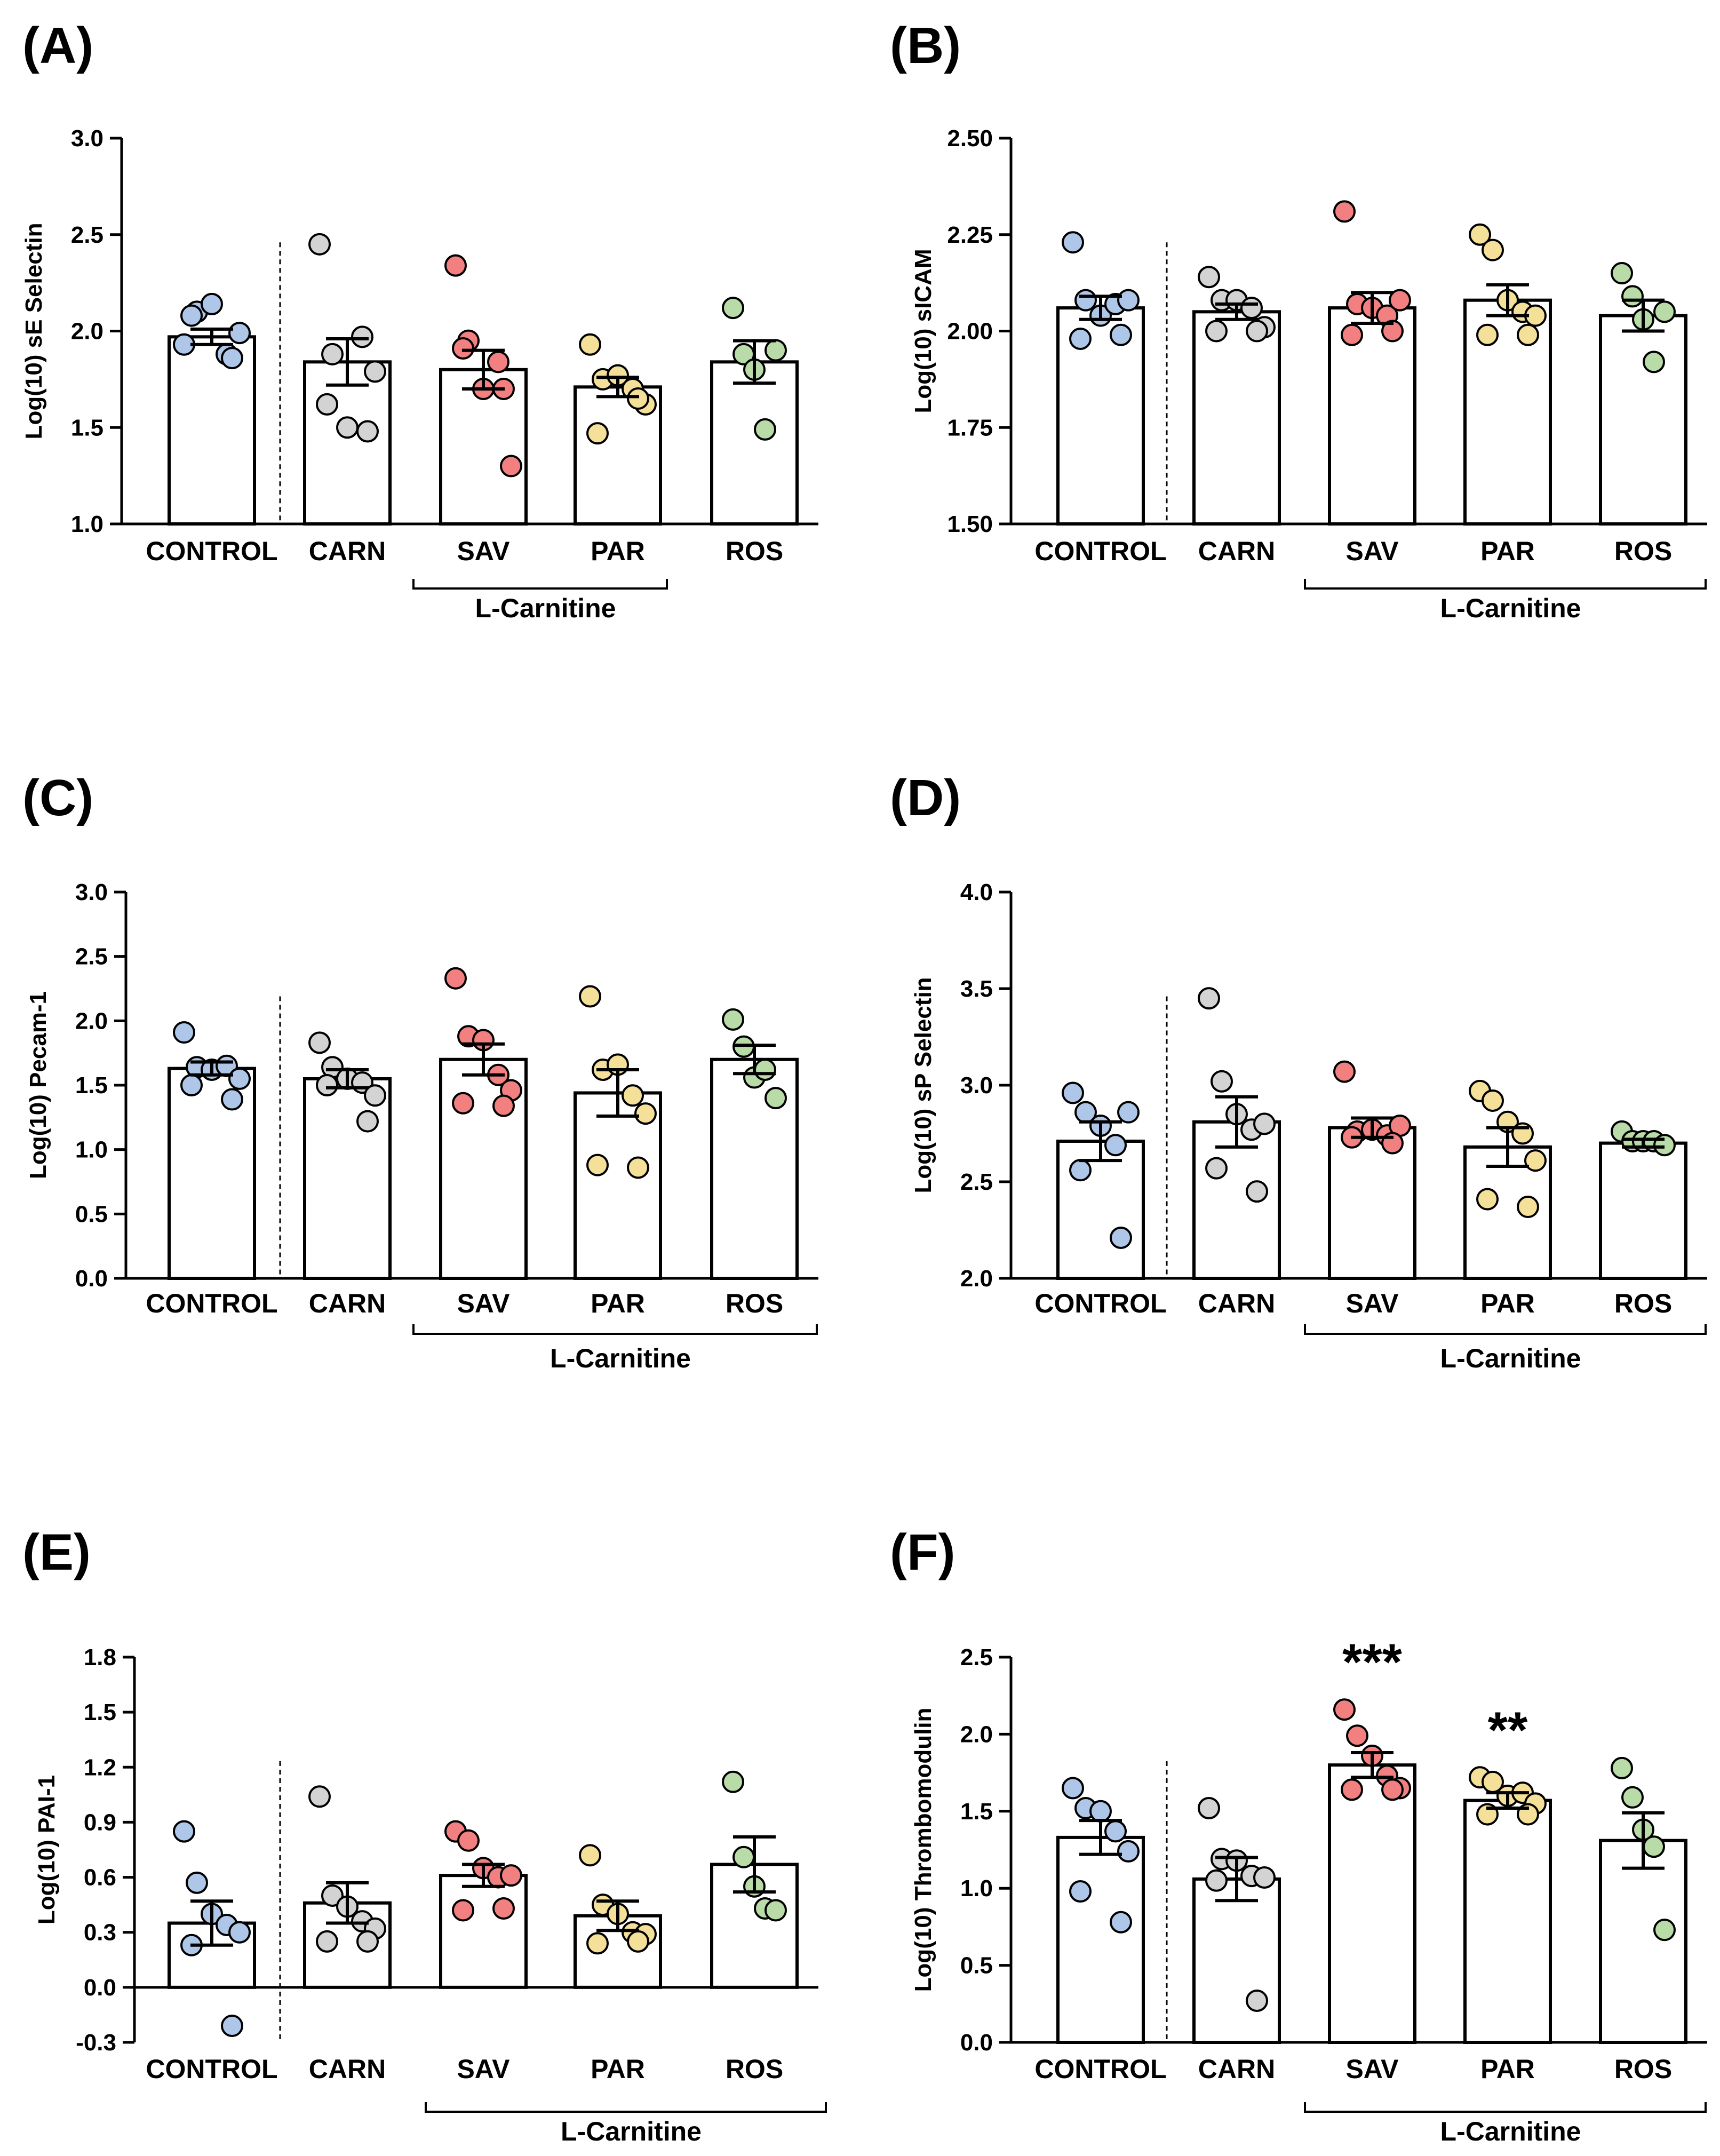 This screenshot has width=1720, height=2156. What do you see at coordinates (34, 331) in the screenshot?
I see `y-axis-label: Log(10) sE Selectin` at bounding box center [34, 331].